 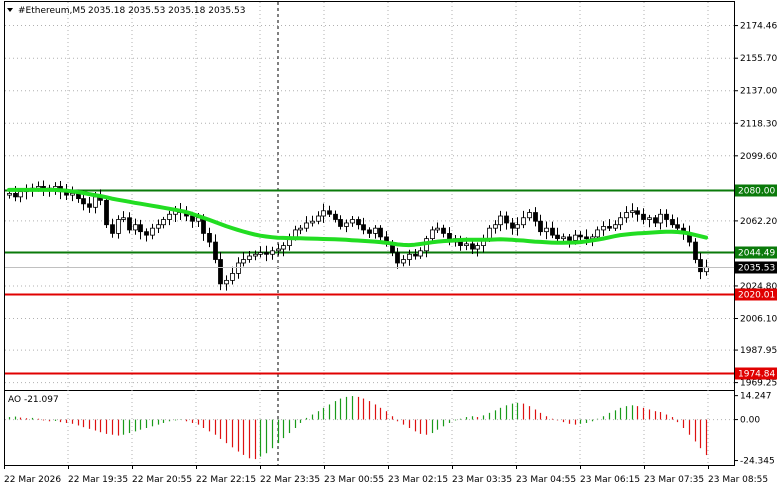 I want to click on level-tag-label: 1974.84, so click(x=756, y=375).